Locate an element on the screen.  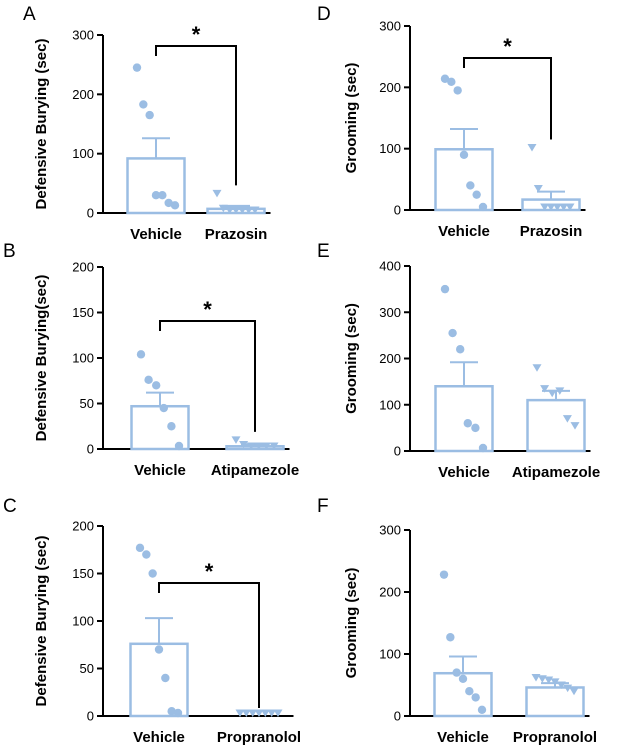
panel-label: A is located at coordinates (29, 14).